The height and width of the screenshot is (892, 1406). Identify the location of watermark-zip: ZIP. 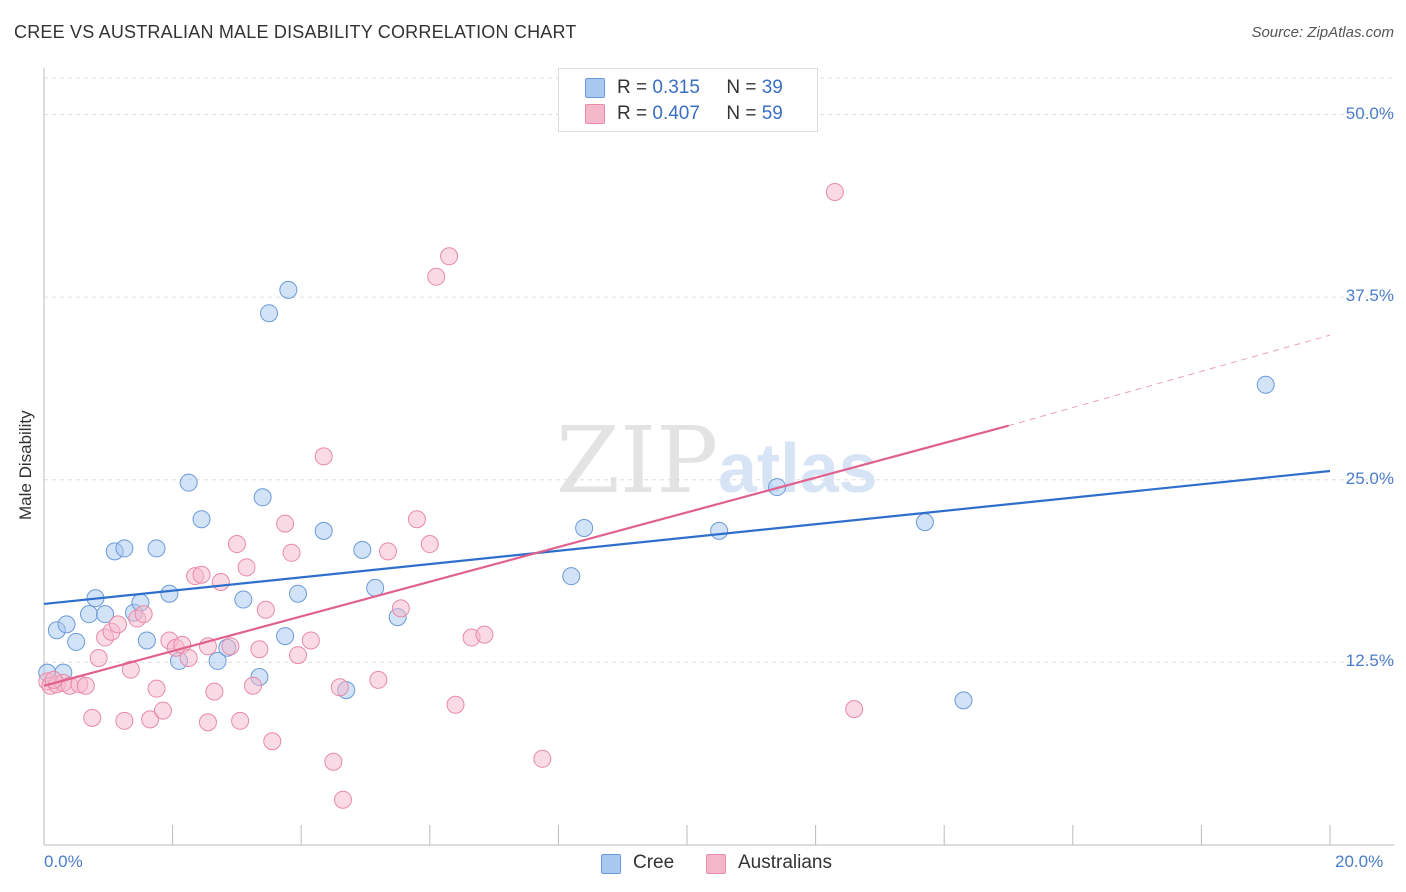
(637, 460).